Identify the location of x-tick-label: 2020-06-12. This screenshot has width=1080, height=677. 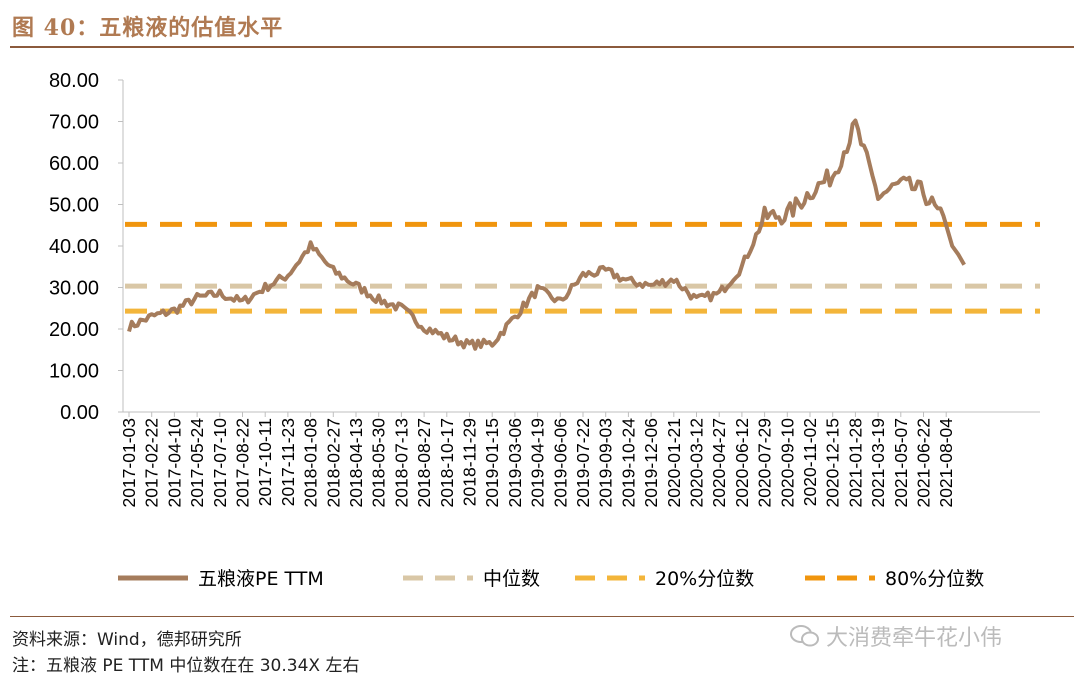
(742, 463).